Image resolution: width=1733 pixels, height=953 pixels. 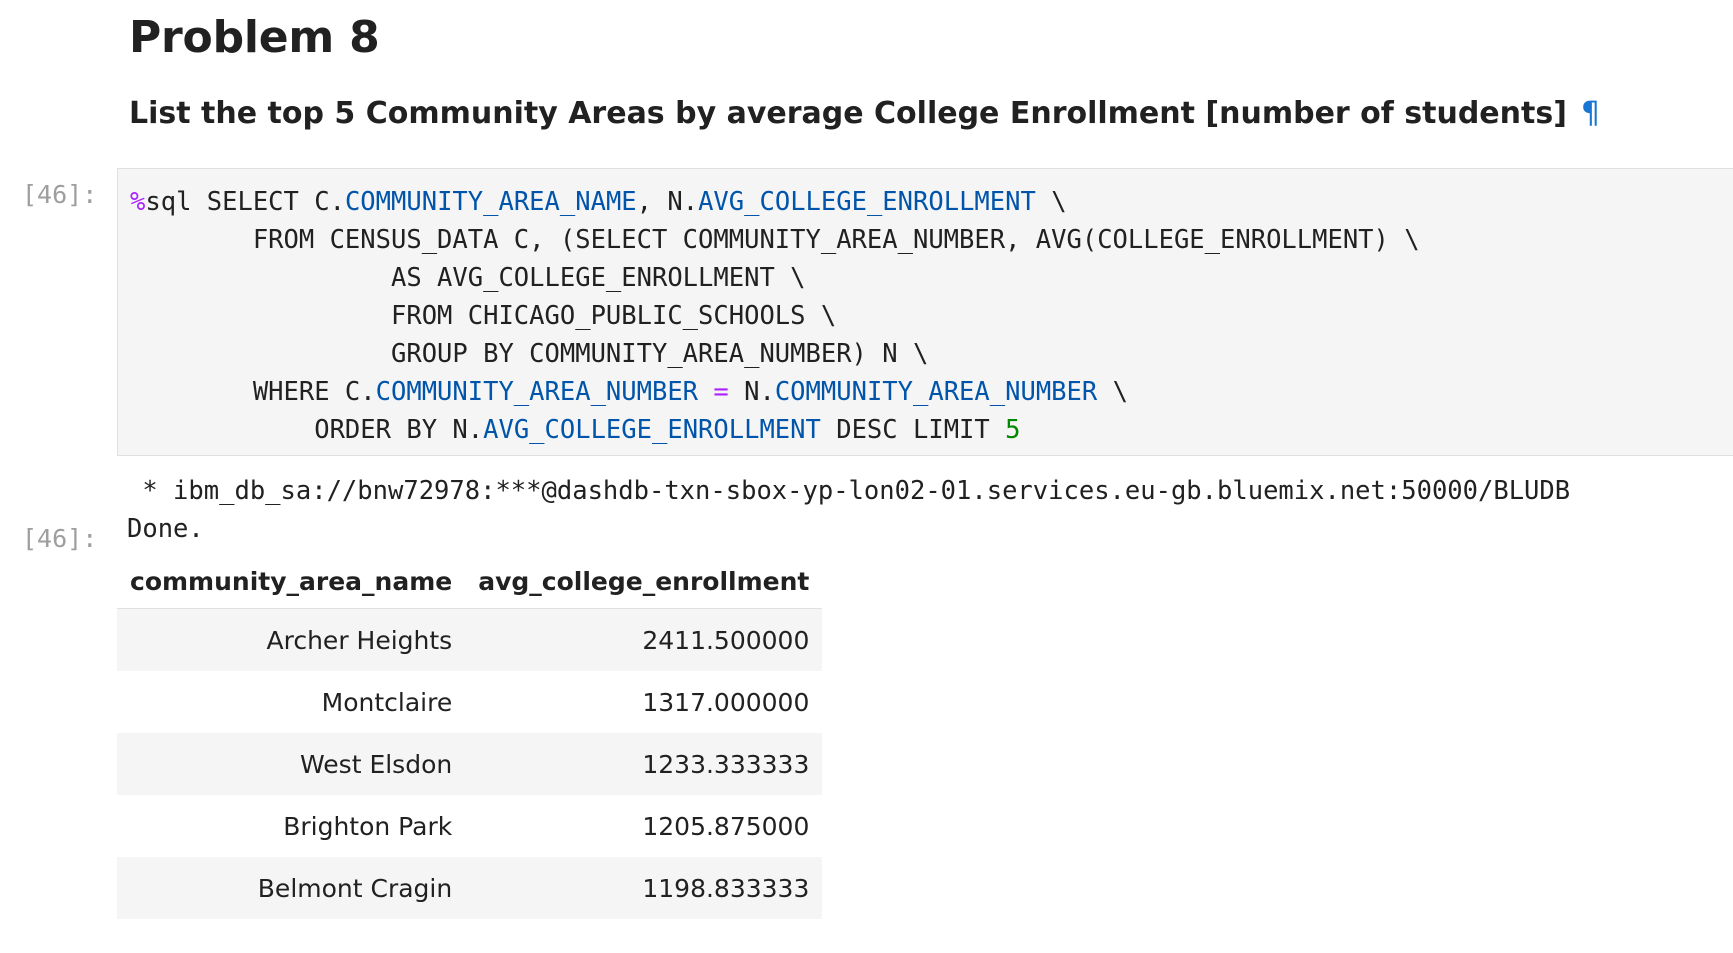 What do you see at coordinates (291, 764) in the screenshot?
I see `table-cell-name: West Elsdon` at bounding box center [291, 764].